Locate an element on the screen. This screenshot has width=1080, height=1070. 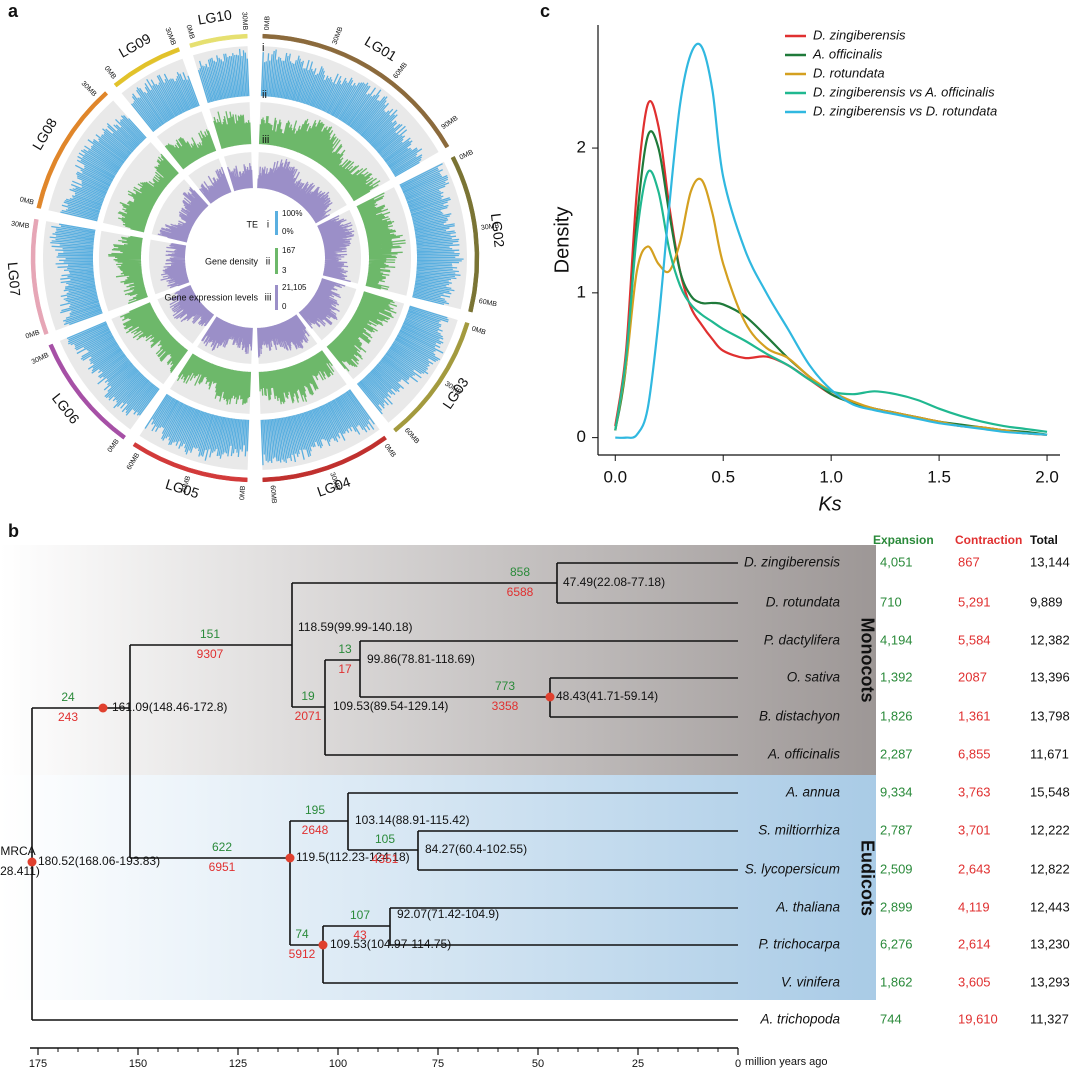
species-label: B. distachyon is located at coordinates (799, 716).